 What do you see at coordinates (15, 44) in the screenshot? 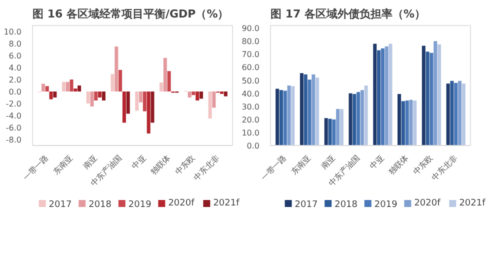
I see `y-tick-label: 8.0` at bounding box center [15, 44].